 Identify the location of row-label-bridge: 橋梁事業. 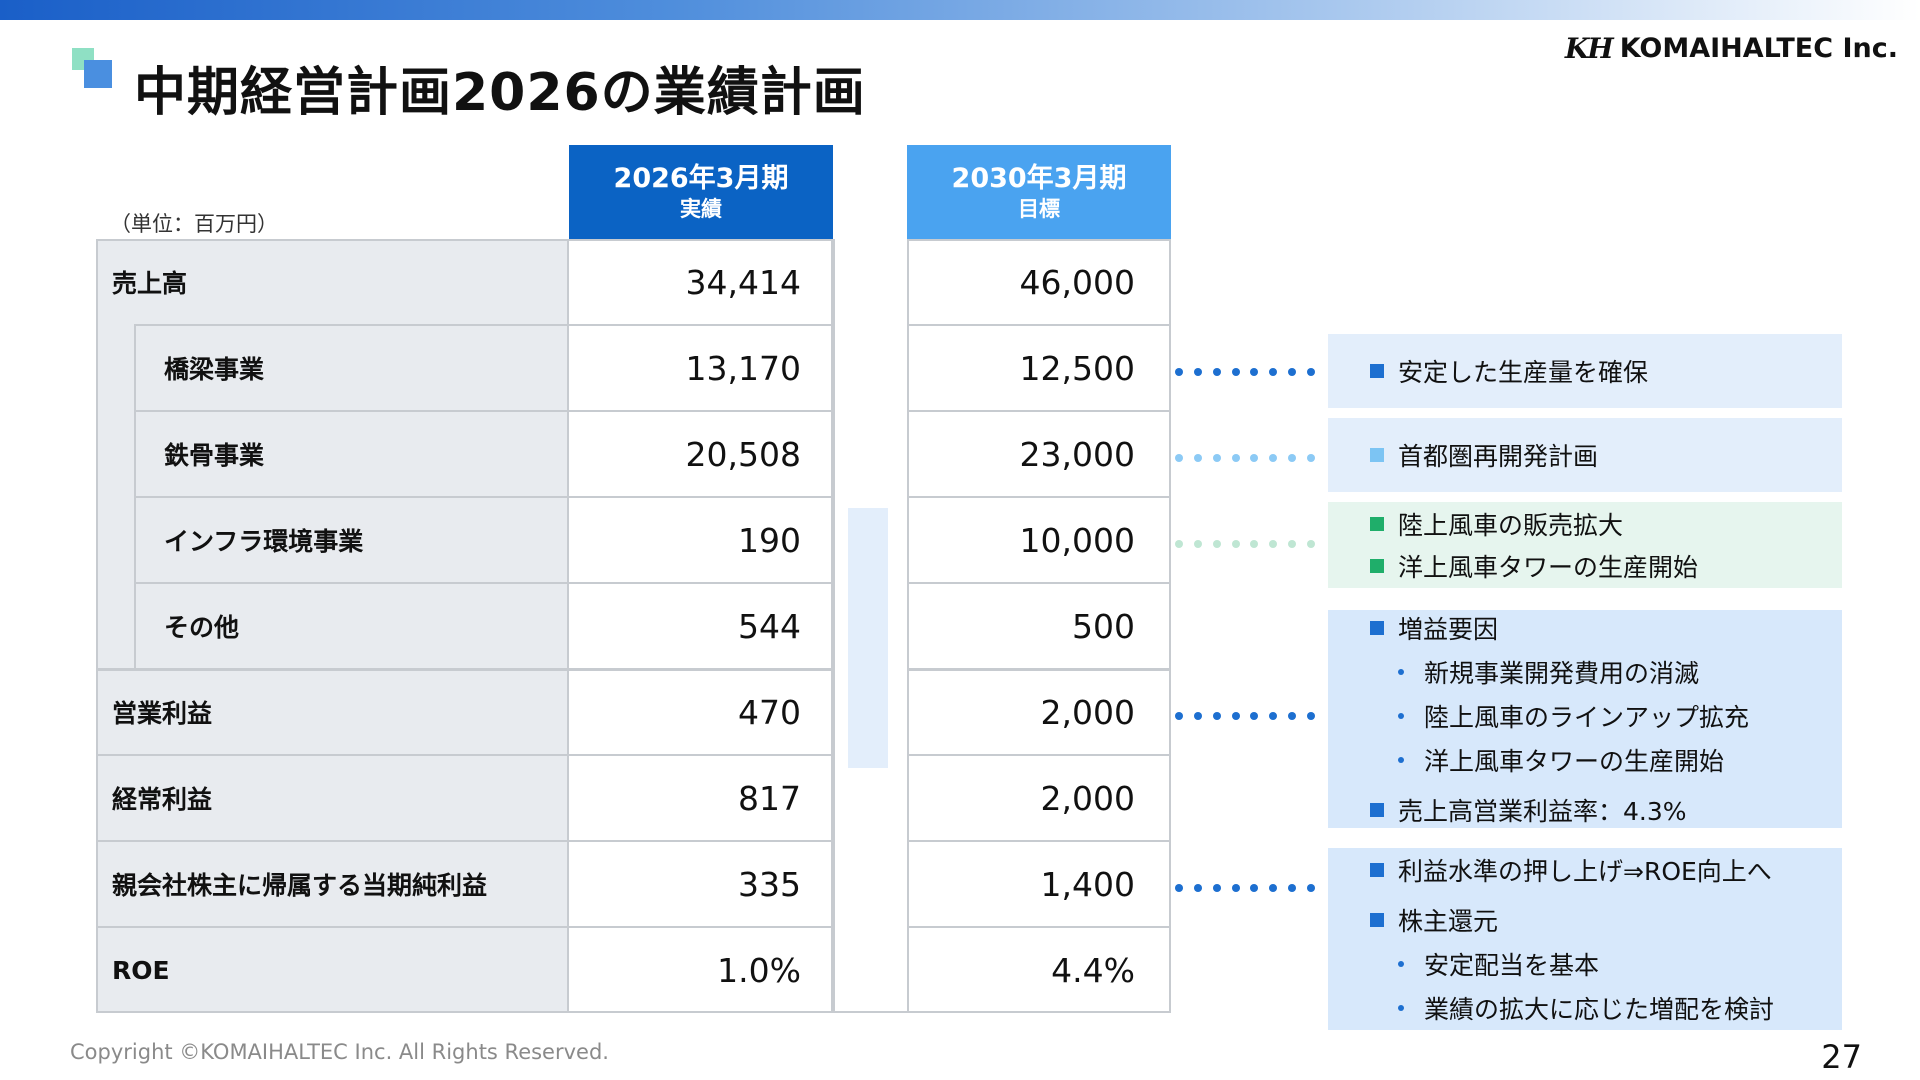
(214, 369).